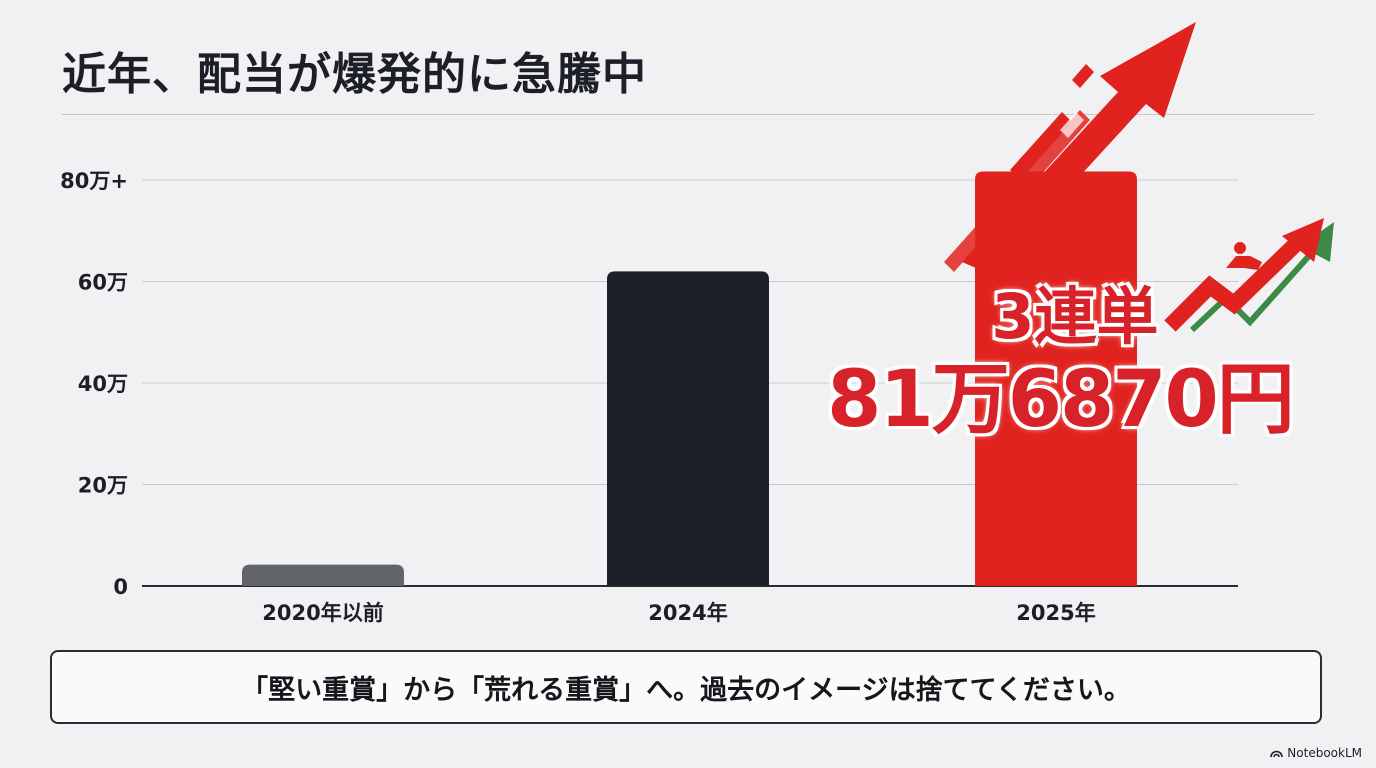 The height and width of the screenshot is (768, 1376). Describe the element at coordinates (1324, 753) in the screenshot. I see `brand-name: NotebookLM` at that location.